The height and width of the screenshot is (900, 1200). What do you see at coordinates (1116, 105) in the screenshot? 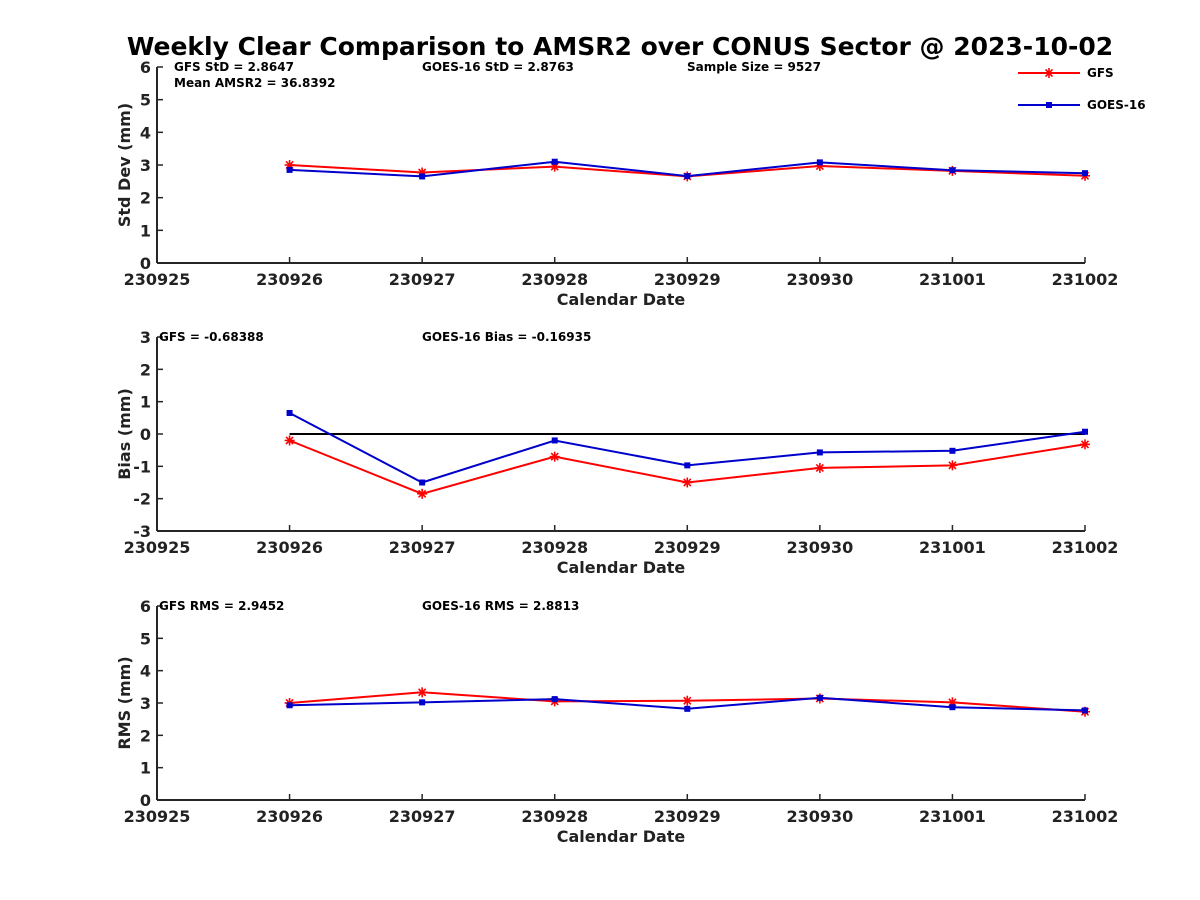
I see `legend-label-goes: GOES-16` at bounding box center [1116, 105].